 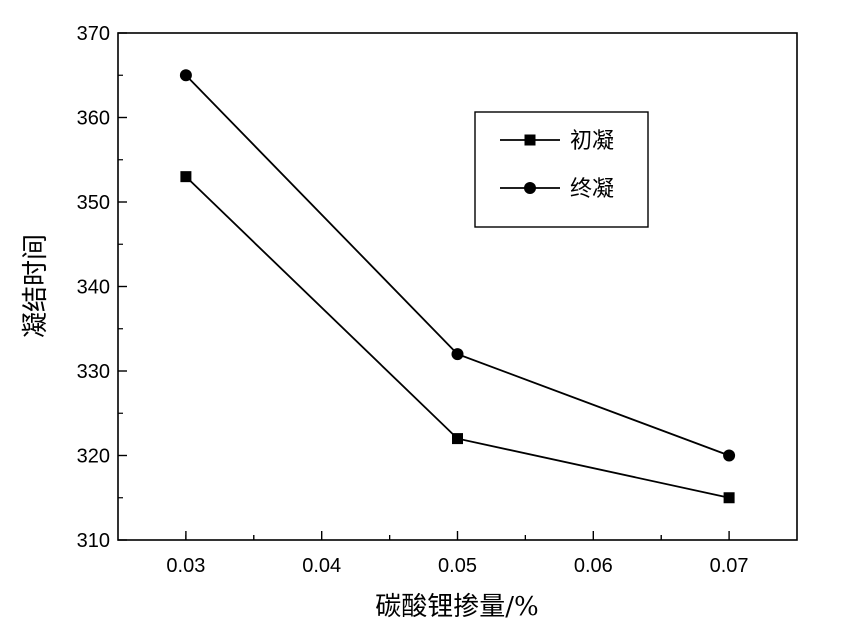 I want to click on legend-label-initial: 初凝, so click(x=592, y=141).